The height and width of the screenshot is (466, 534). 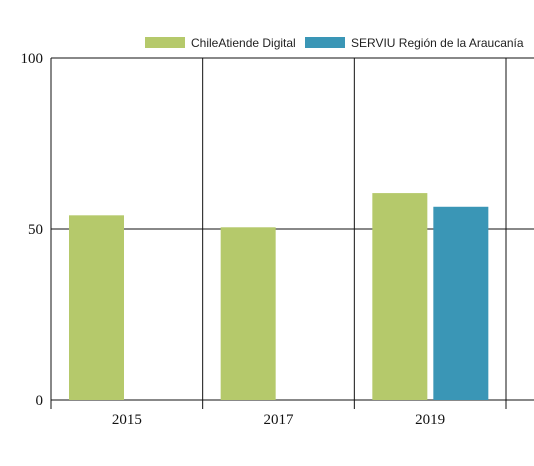 What do you see at coordinates (127, 420) in the screenshot?
I see `x-tick-label: 2015` at bounding box center [127, 420].